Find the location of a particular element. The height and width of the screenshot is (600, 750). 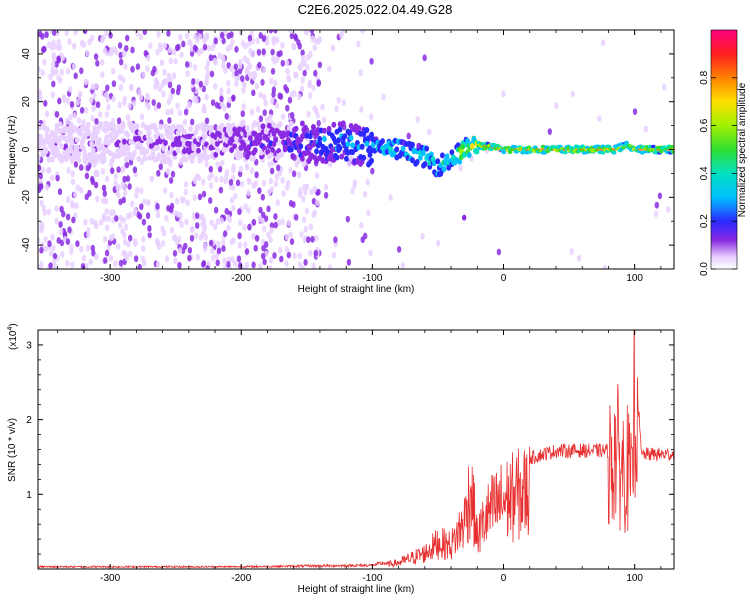

colorbar-tick-label: 0.4 is located at coordinates (704, 173).